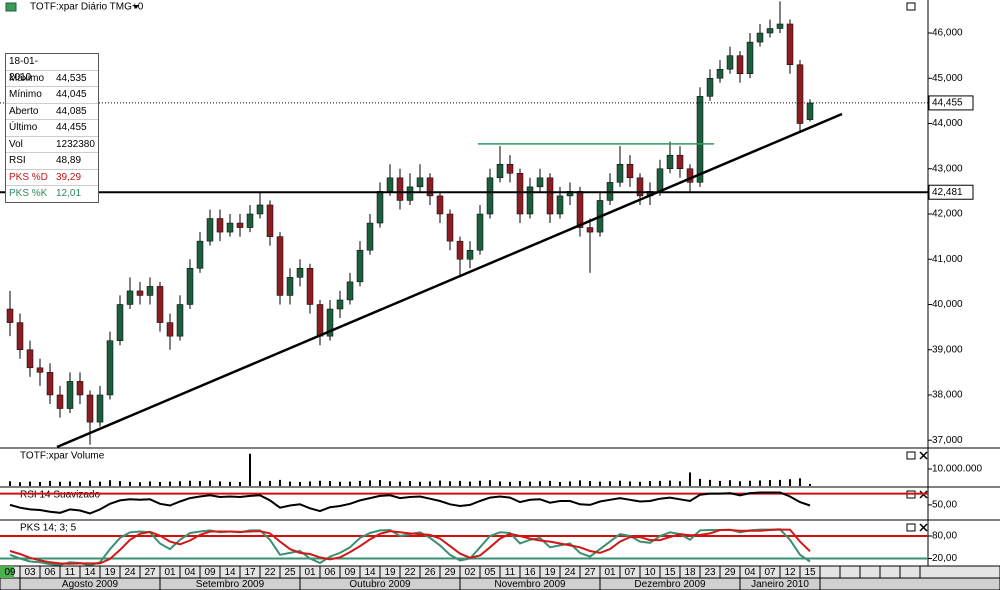 This screenshot has height=590, width=1000. What do you see at coordinates (650, 572) in the screenshot?
I see `x-tick-label: 10` at bounding box center [650, 572].